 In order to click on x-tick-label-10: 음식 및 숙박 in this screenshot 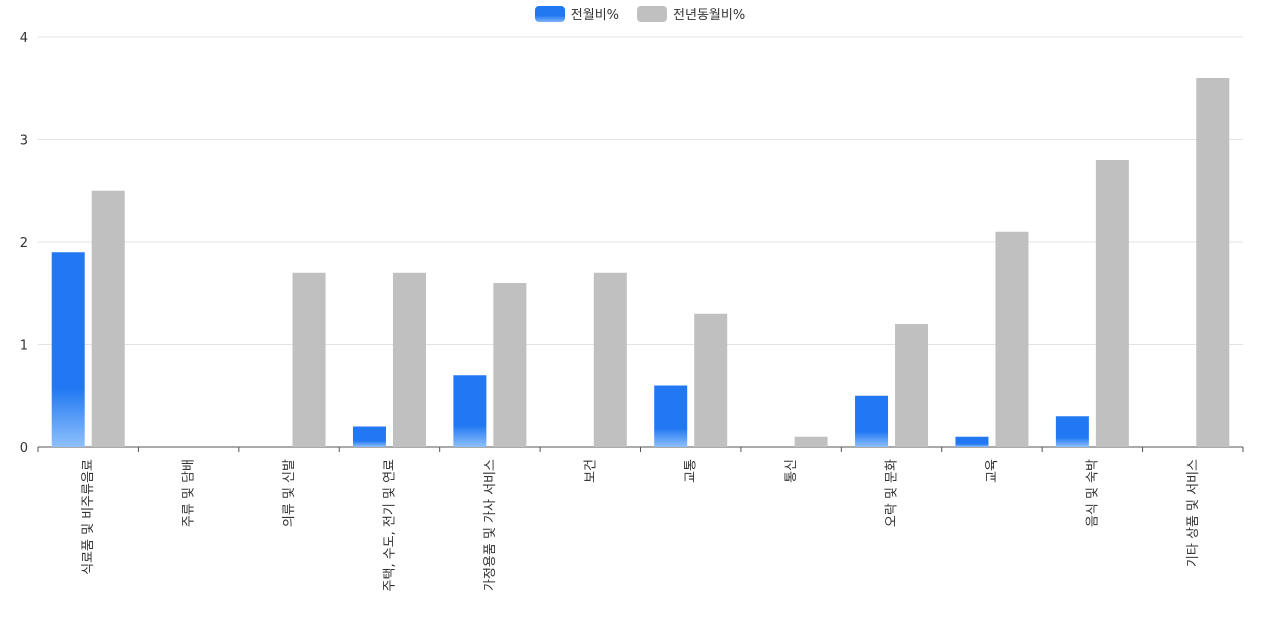, I will do `click(1092, 493)`.